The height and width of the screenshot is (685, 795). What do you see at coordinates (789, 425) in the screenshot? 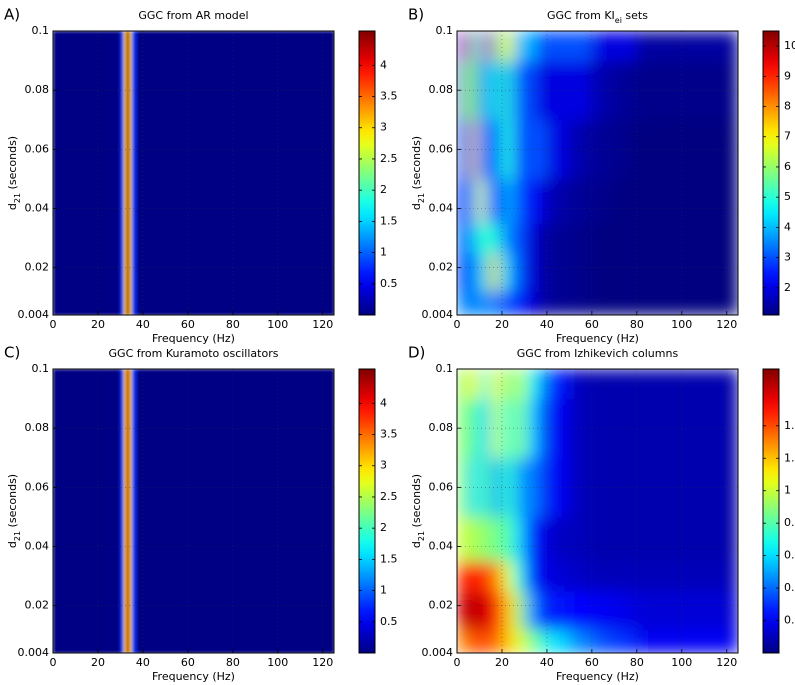
I see `colorbar-tick-label: 1.4` at bounding box center [789, 425].